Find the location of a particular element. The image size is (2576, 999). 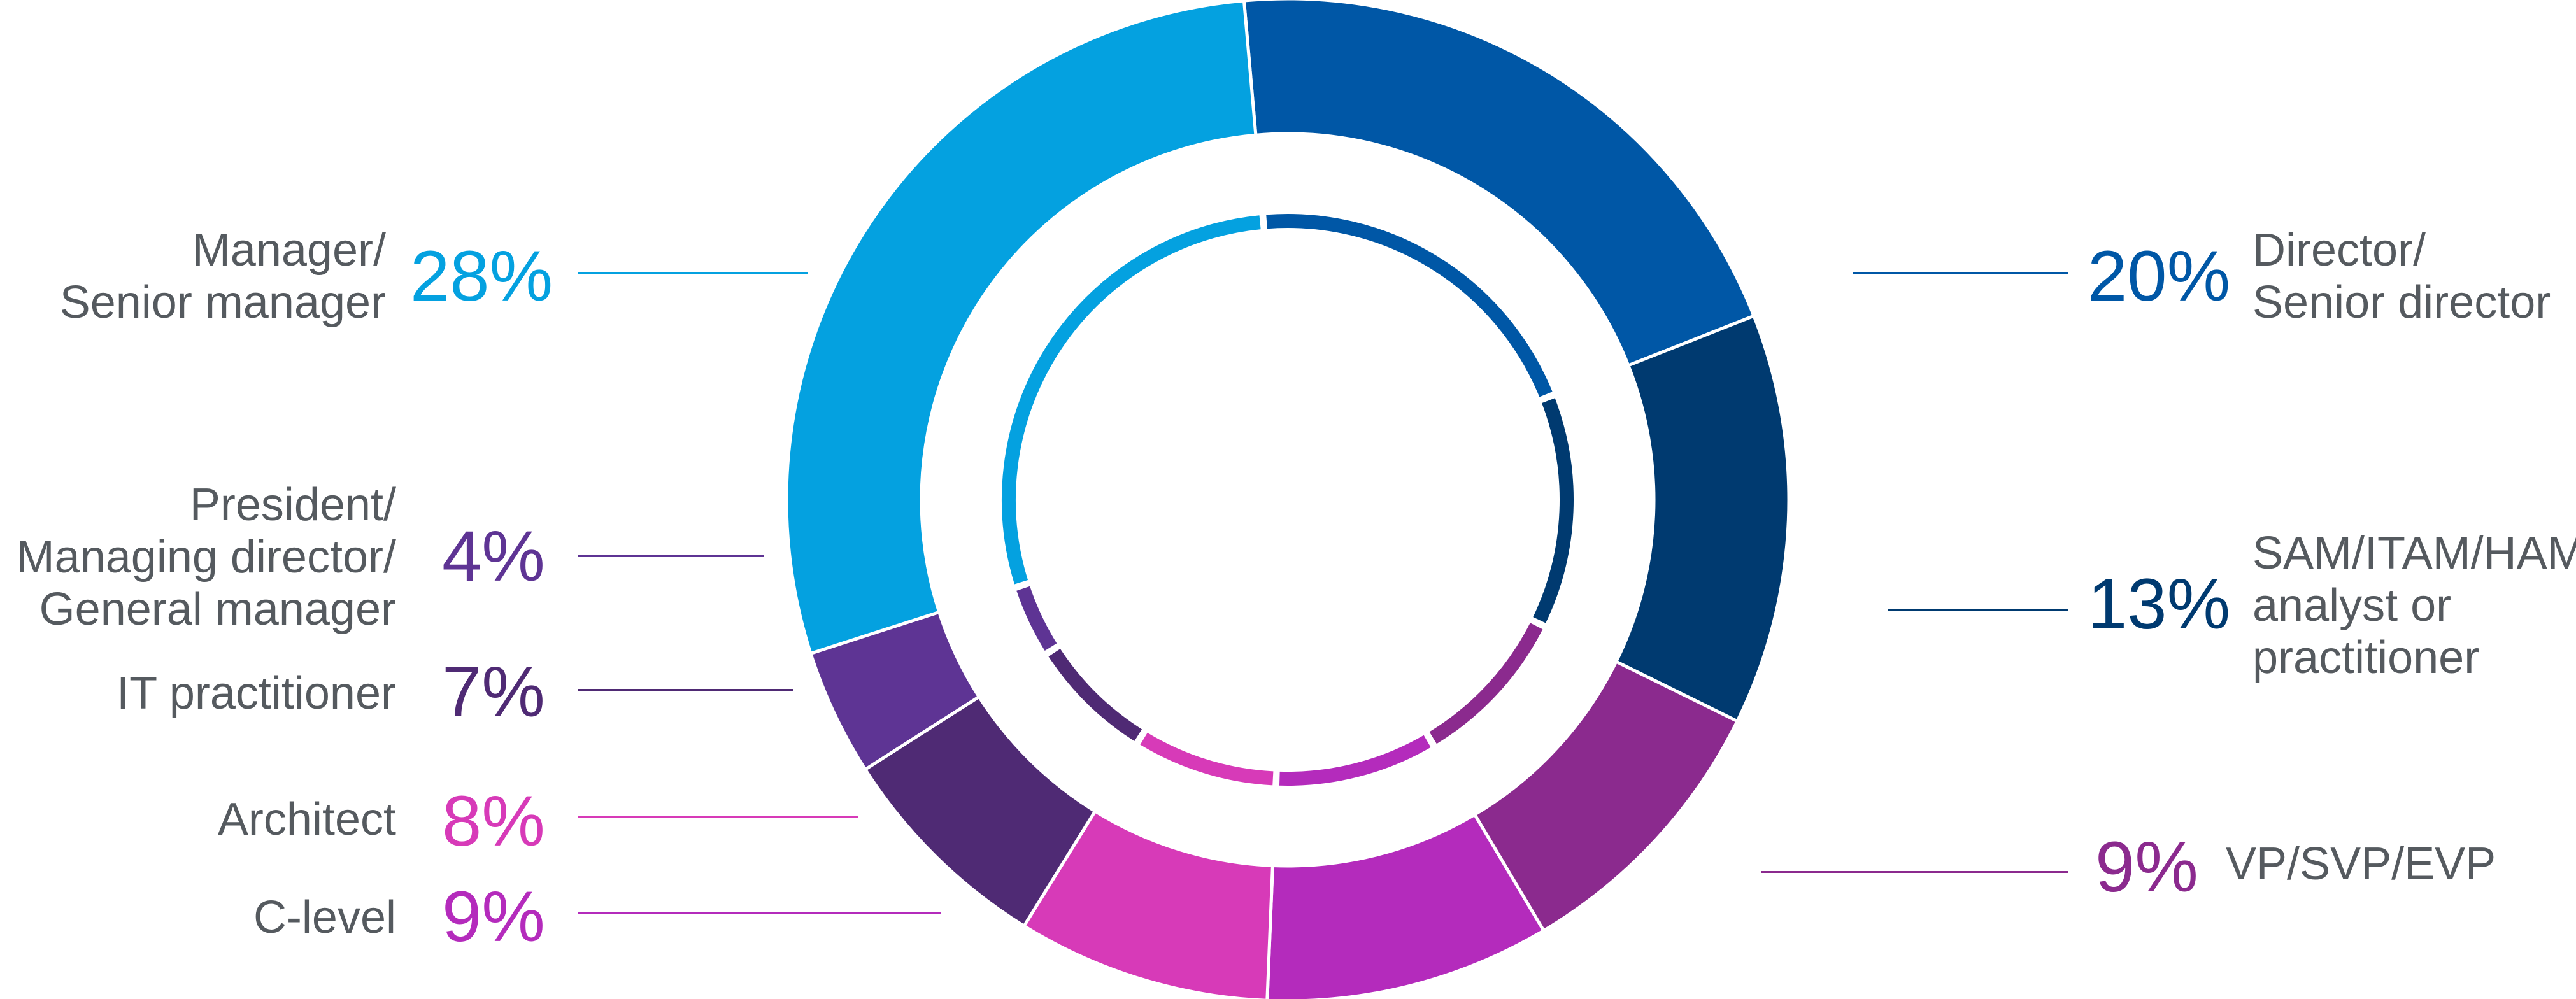

slice-percent: 28% is located at coordinates (481, 276).